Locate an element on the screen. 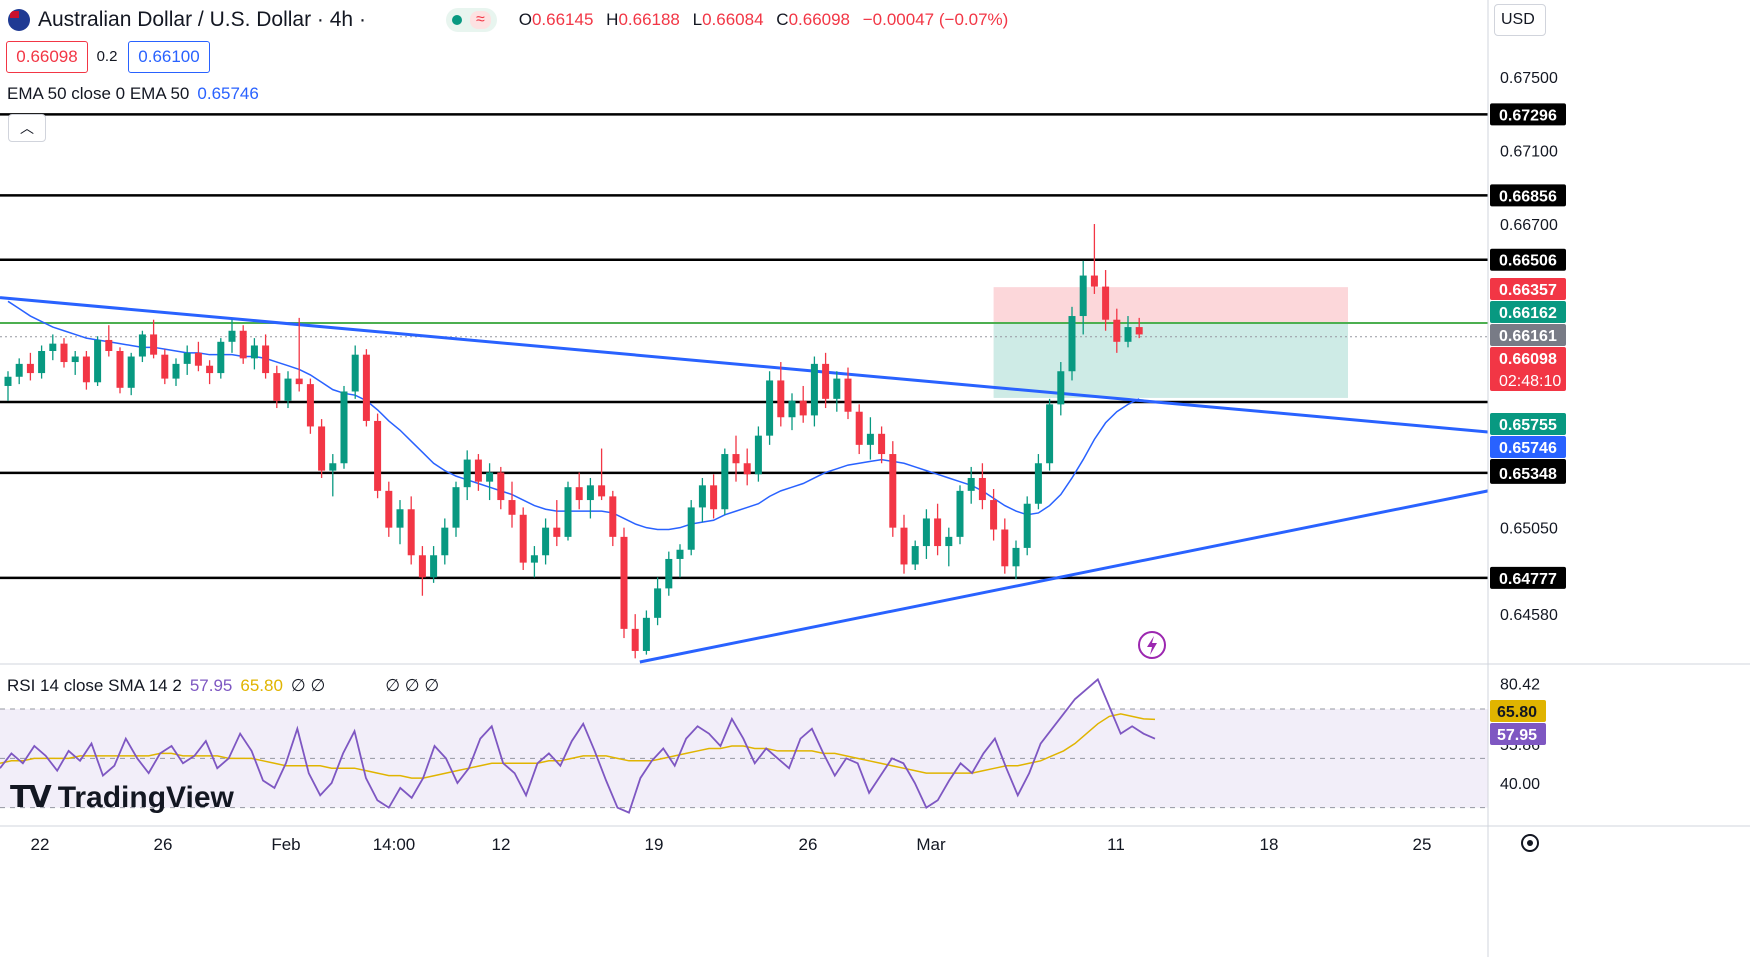  market-status: ≈ is located at coordinates (471, 20).